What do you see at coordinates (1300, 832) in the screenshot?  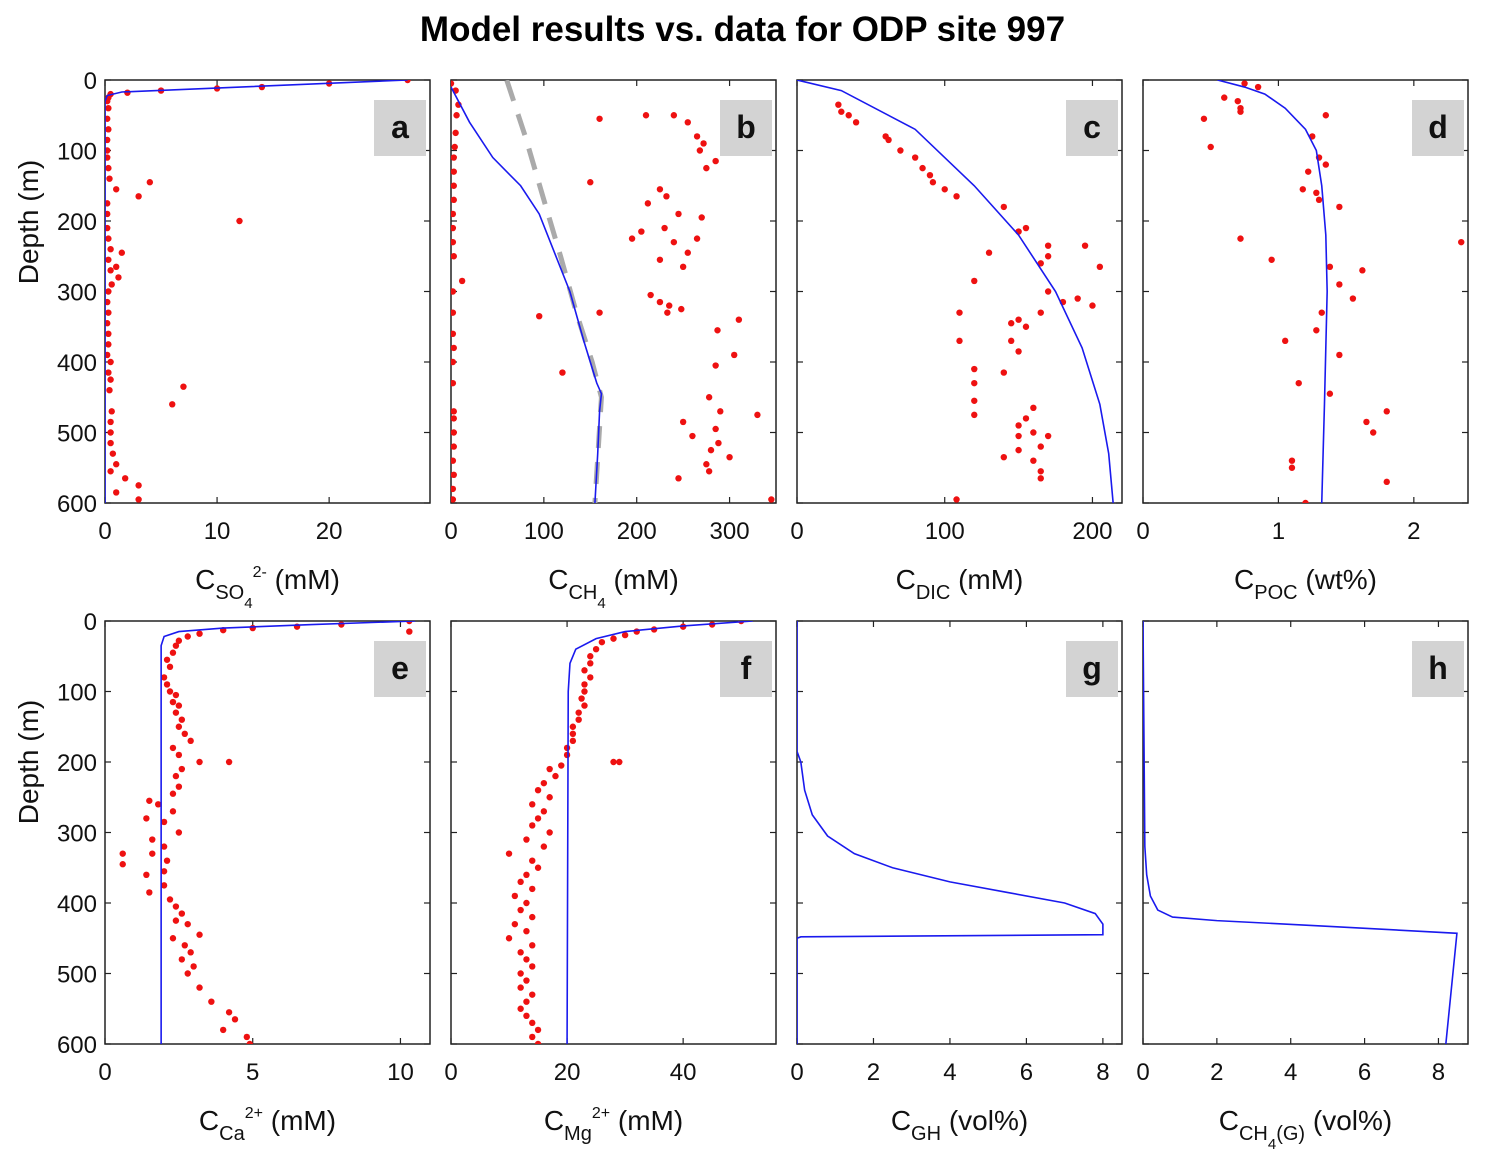 I see `panel-h-plot-area` at bounding box center [1300, 832].